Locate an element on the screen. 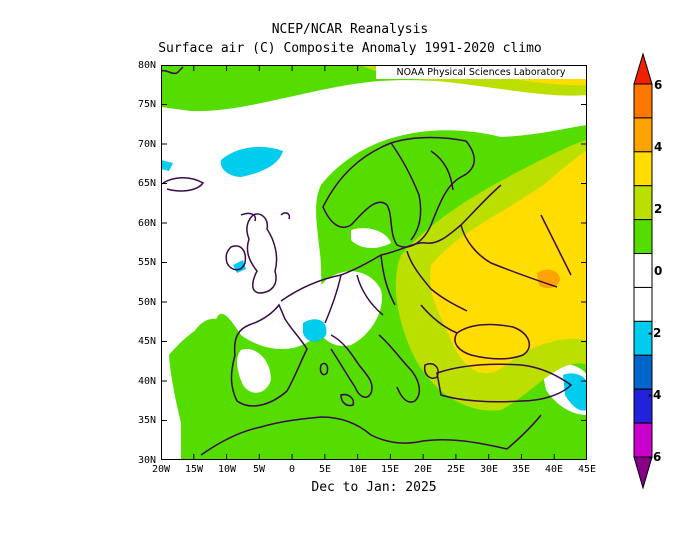 Image resolution: width=700 pixels, height=542 pixels. lon-label: 35E is located at coordinates (521, 469).